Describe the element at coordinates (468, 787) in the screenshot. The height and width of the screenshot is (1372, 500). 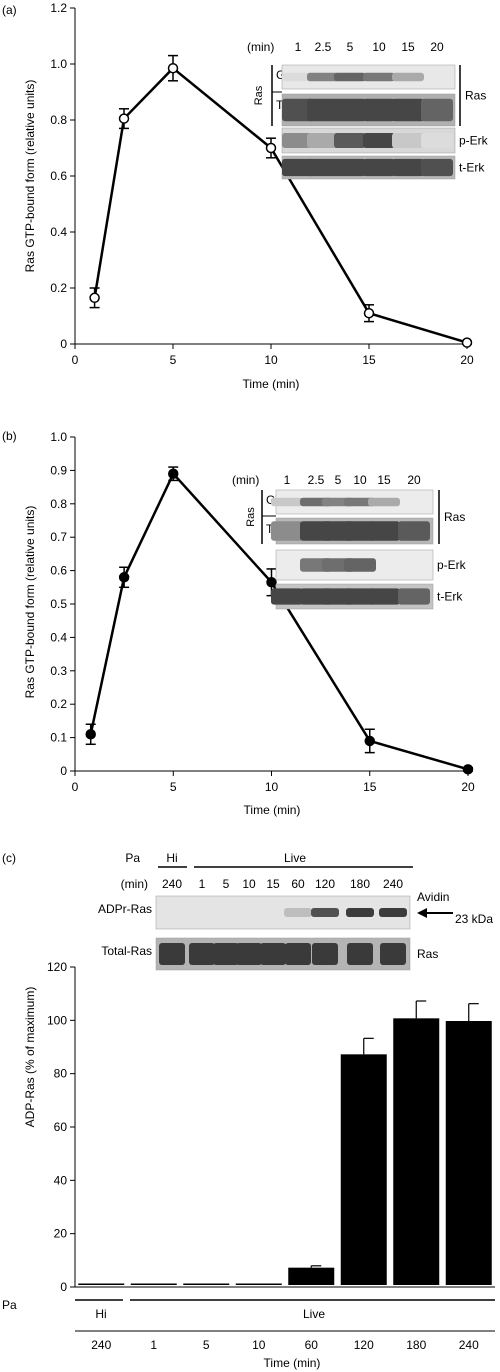
I see `x-tick-label: 20` at that location.